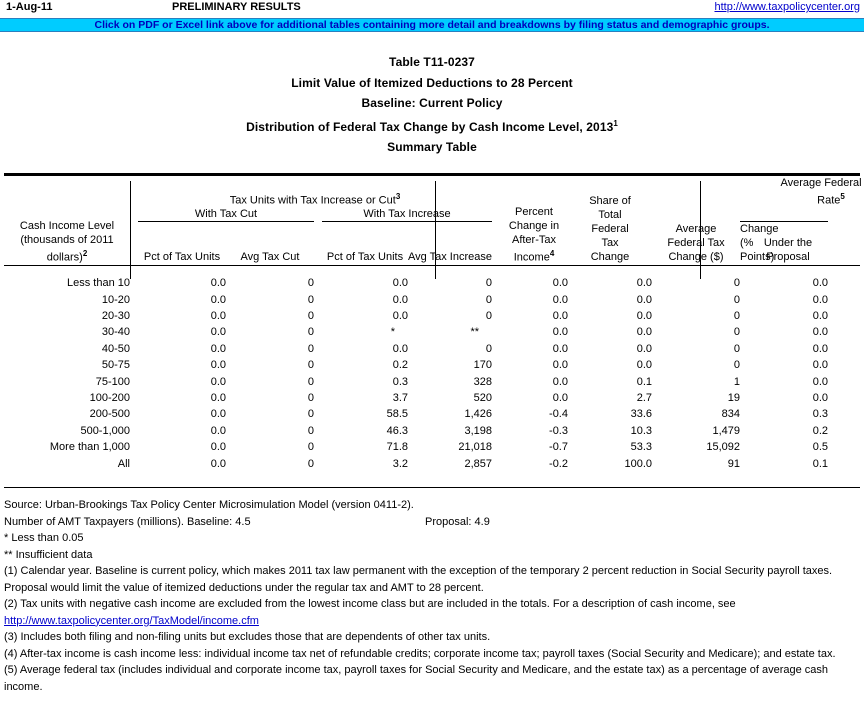 The image size is (864, 720). Describe the element at coordinates (820, 447) in the screenshot. I see `cell-rate-chg: 0.5` at that location.